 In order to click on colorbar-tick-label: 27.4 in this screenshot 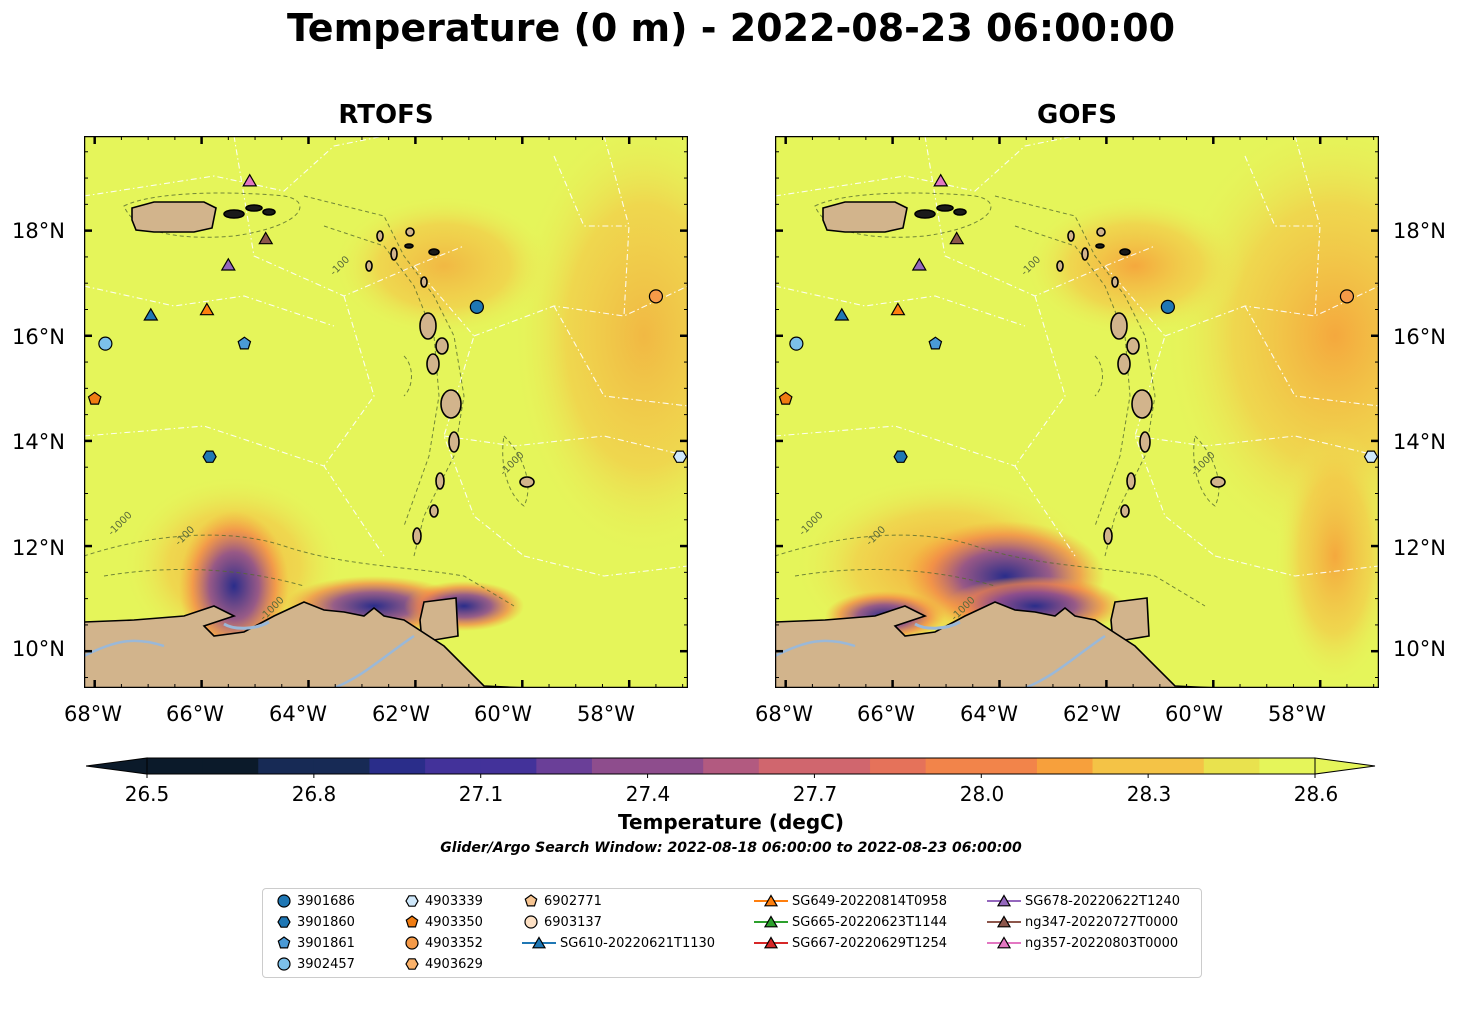, I will do `click(648, 794)`.